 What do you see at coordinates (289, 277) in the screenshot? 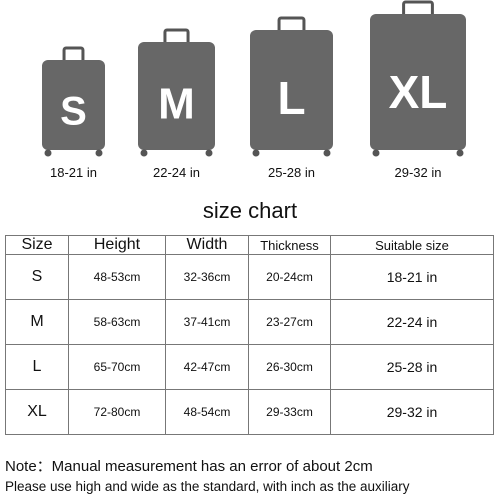
I see `table-cell: 20-24cm` at bounding box center [289, 277].